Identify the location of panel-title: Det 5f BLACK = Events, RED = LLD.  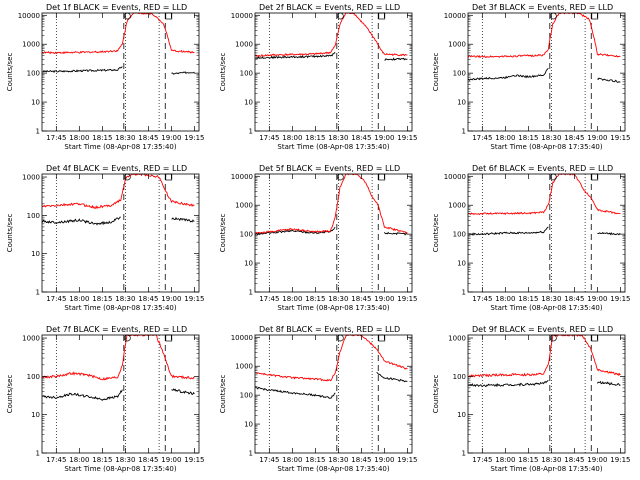
(329, 168).